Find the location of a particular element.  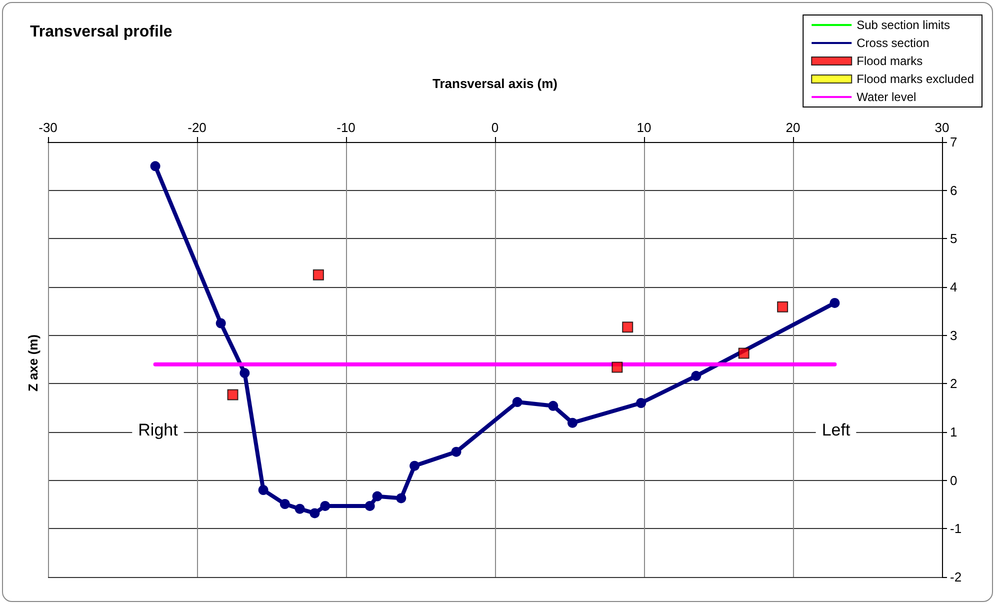

y-axis-title: Z axe (m) is located at coordinates (33, 363).